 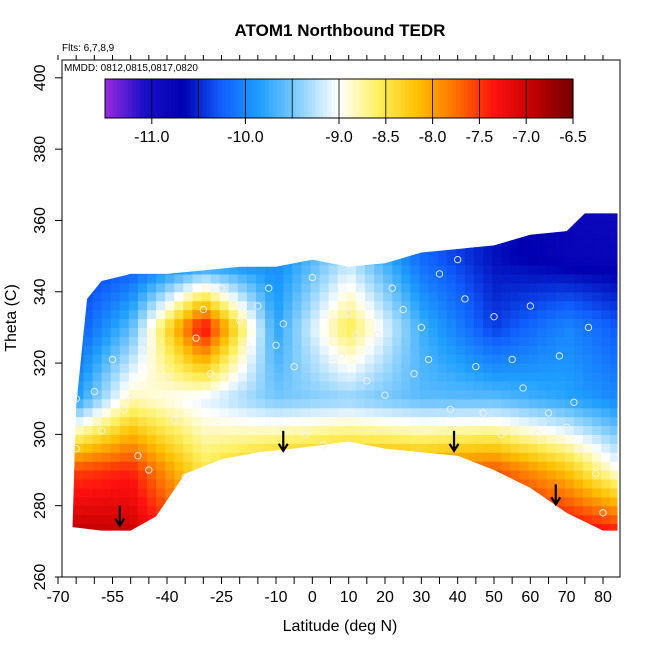 What do you see at coordinates (480, 137) in the screenshot?
I see `colorbar-tick-label: -7.5` at bounding box center [480, 137].